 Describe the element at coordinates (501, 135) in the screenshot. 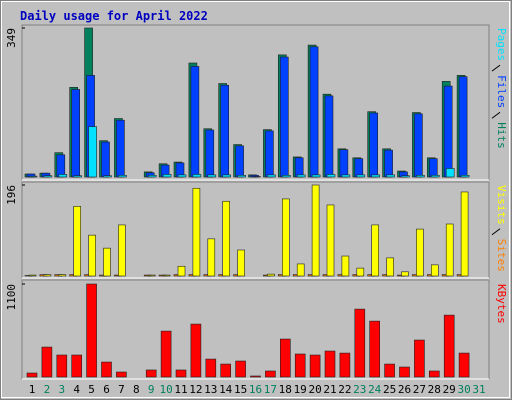

I see `legend-label: Hits` at that location.